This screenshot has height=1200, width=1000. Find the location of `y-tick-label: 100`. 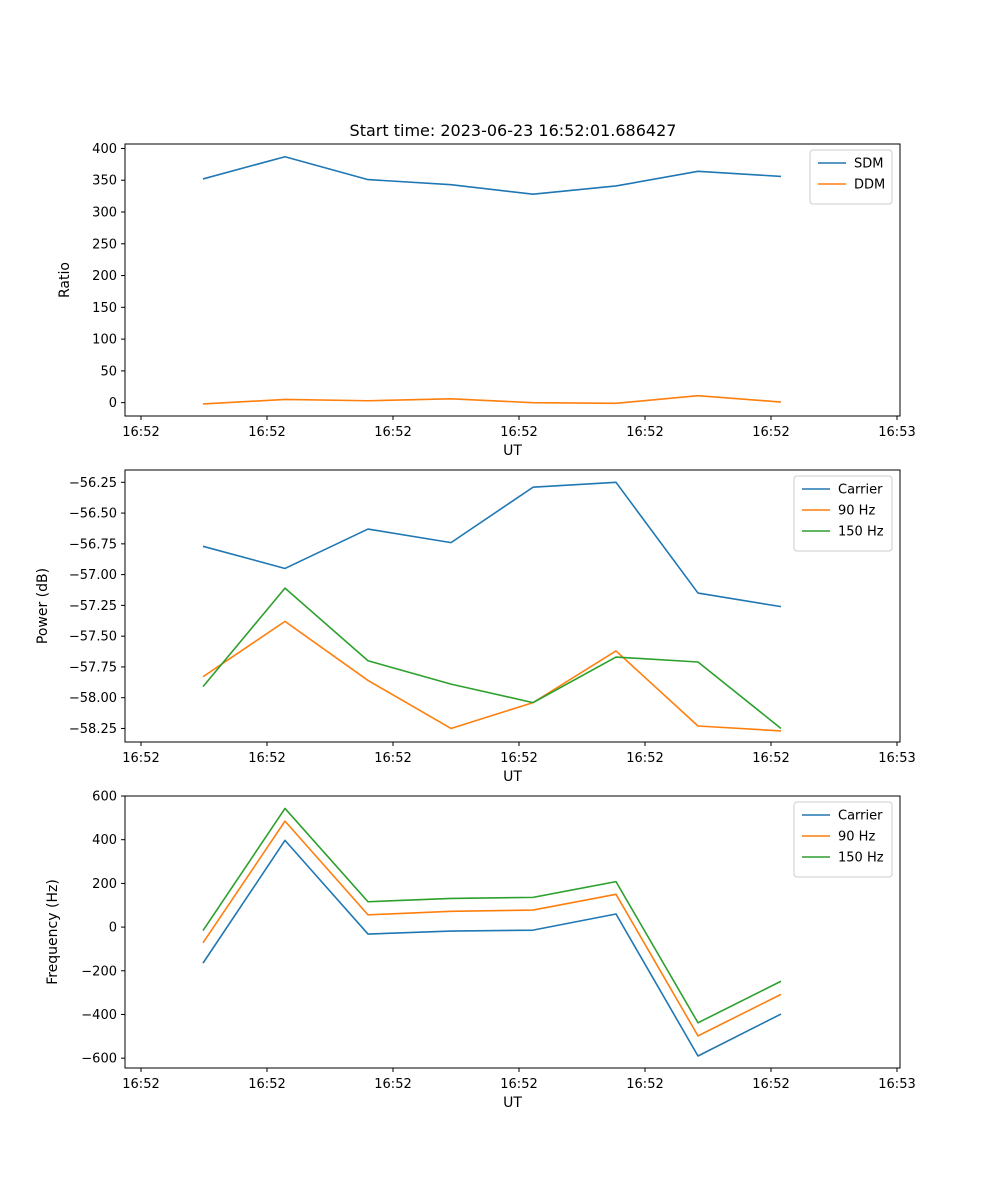

y-tick-label: 100 is located at coordinates (104, 340).